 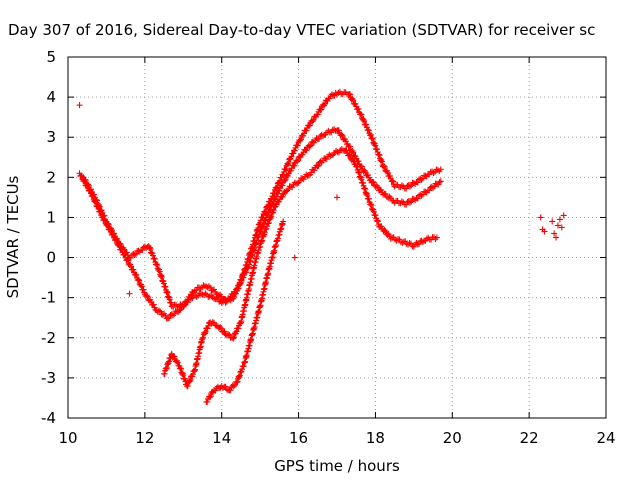 I want to click on y-tick-label: 3, so click(x=51, y=137).